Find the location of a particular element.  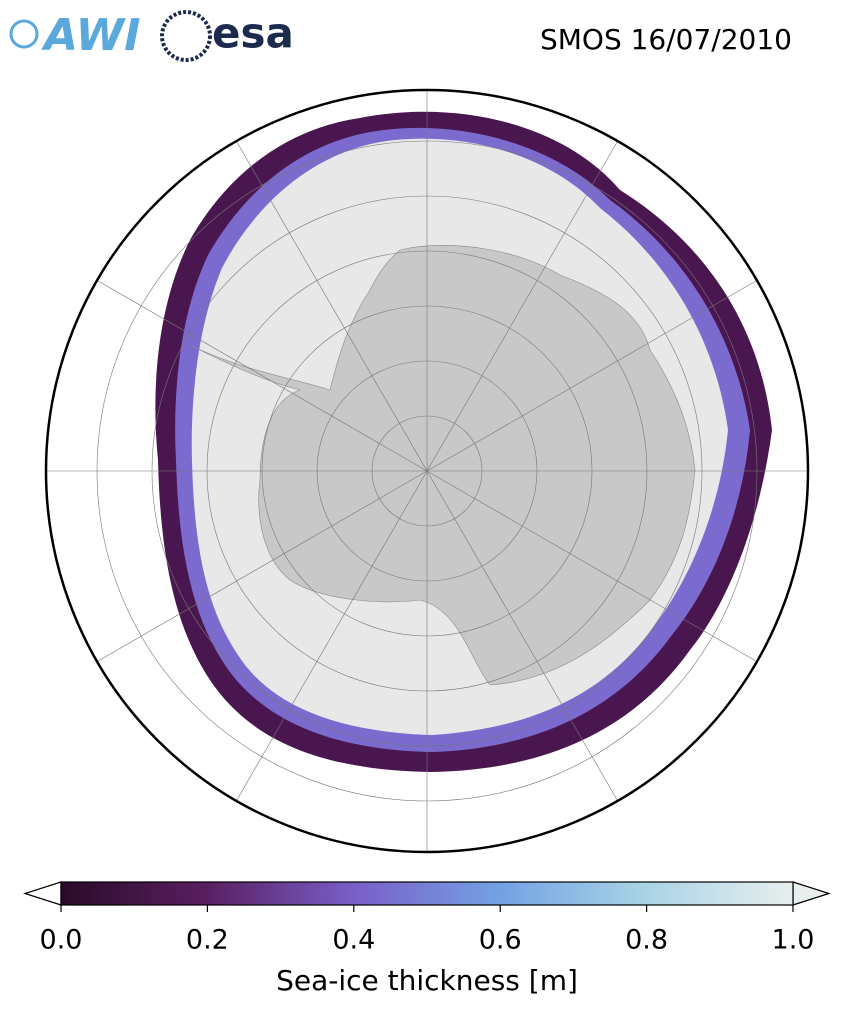

colorbar: 0.0 0.2 0.4 0.6 0.8 1.0 is located at coordinates (427, 918).